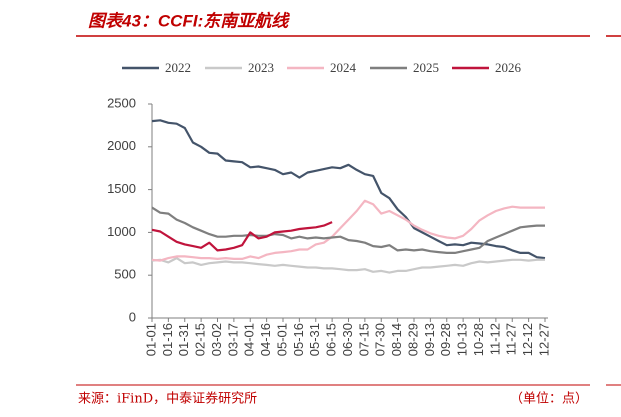 Image resolution: width=621 pixels, height=417 pixels. Describe the element at coordinates (549, 399) in the screenshot. I see `unit: （单位：点）` at that location.